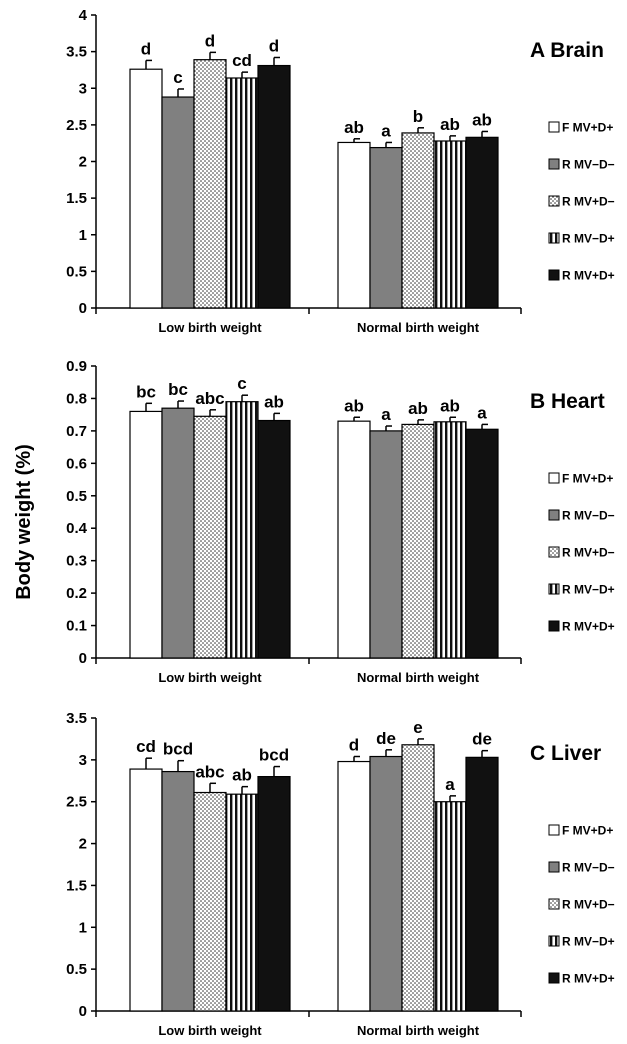 The height and width of the screenshot is (1044, 627). Describe the element at coordinates (76, 626) in the screenshot. I see `y-tick-label: 0.1` at that location.